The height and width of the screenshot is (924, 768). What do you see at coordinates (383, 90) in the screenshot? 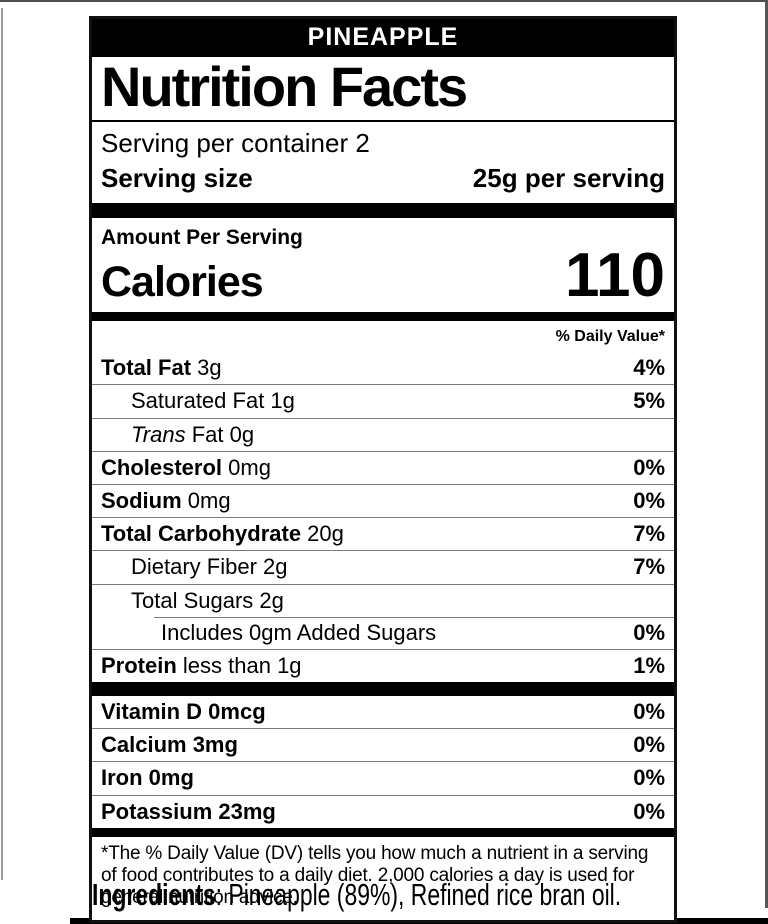
I see `nutrition-facts-title: Nutrition Facts` at bounding box center [383, 90].